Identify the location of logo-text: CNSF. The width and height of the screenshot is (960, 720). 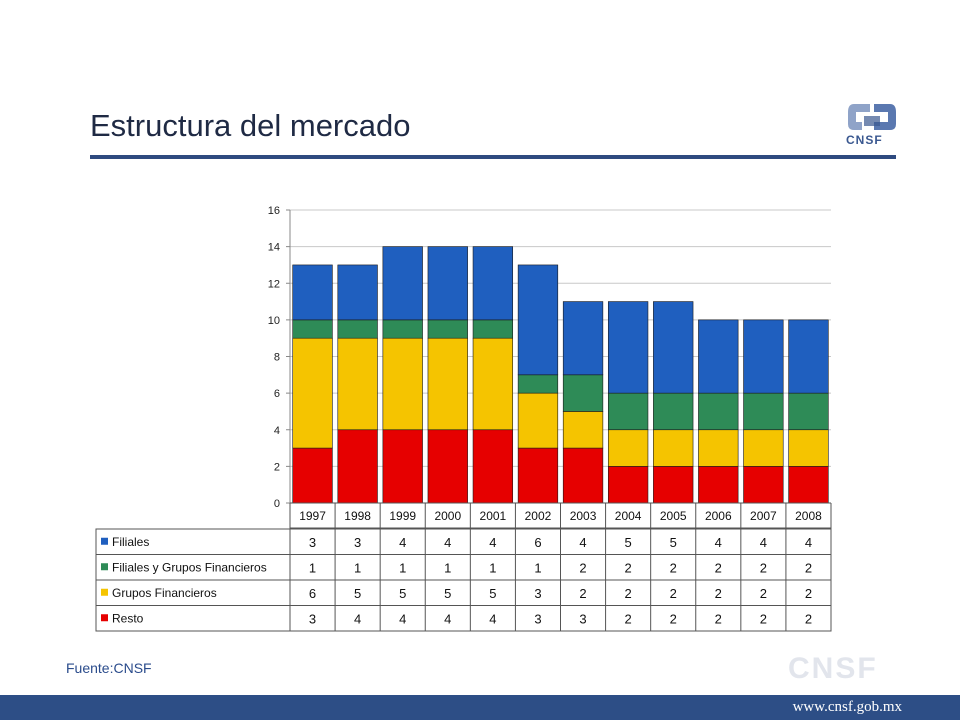
(864, 140).